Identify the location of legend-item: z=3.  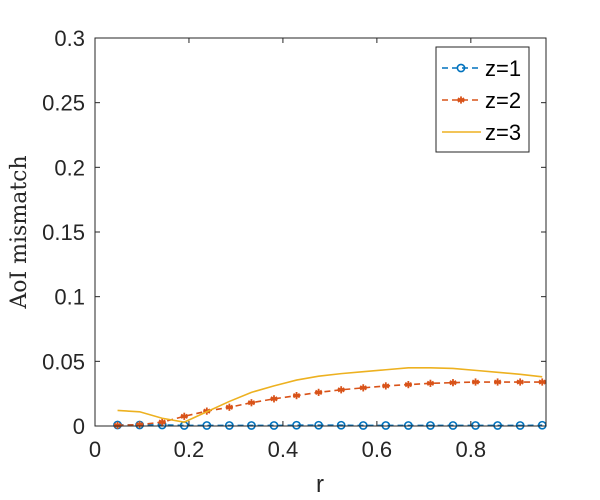
(481, 132).